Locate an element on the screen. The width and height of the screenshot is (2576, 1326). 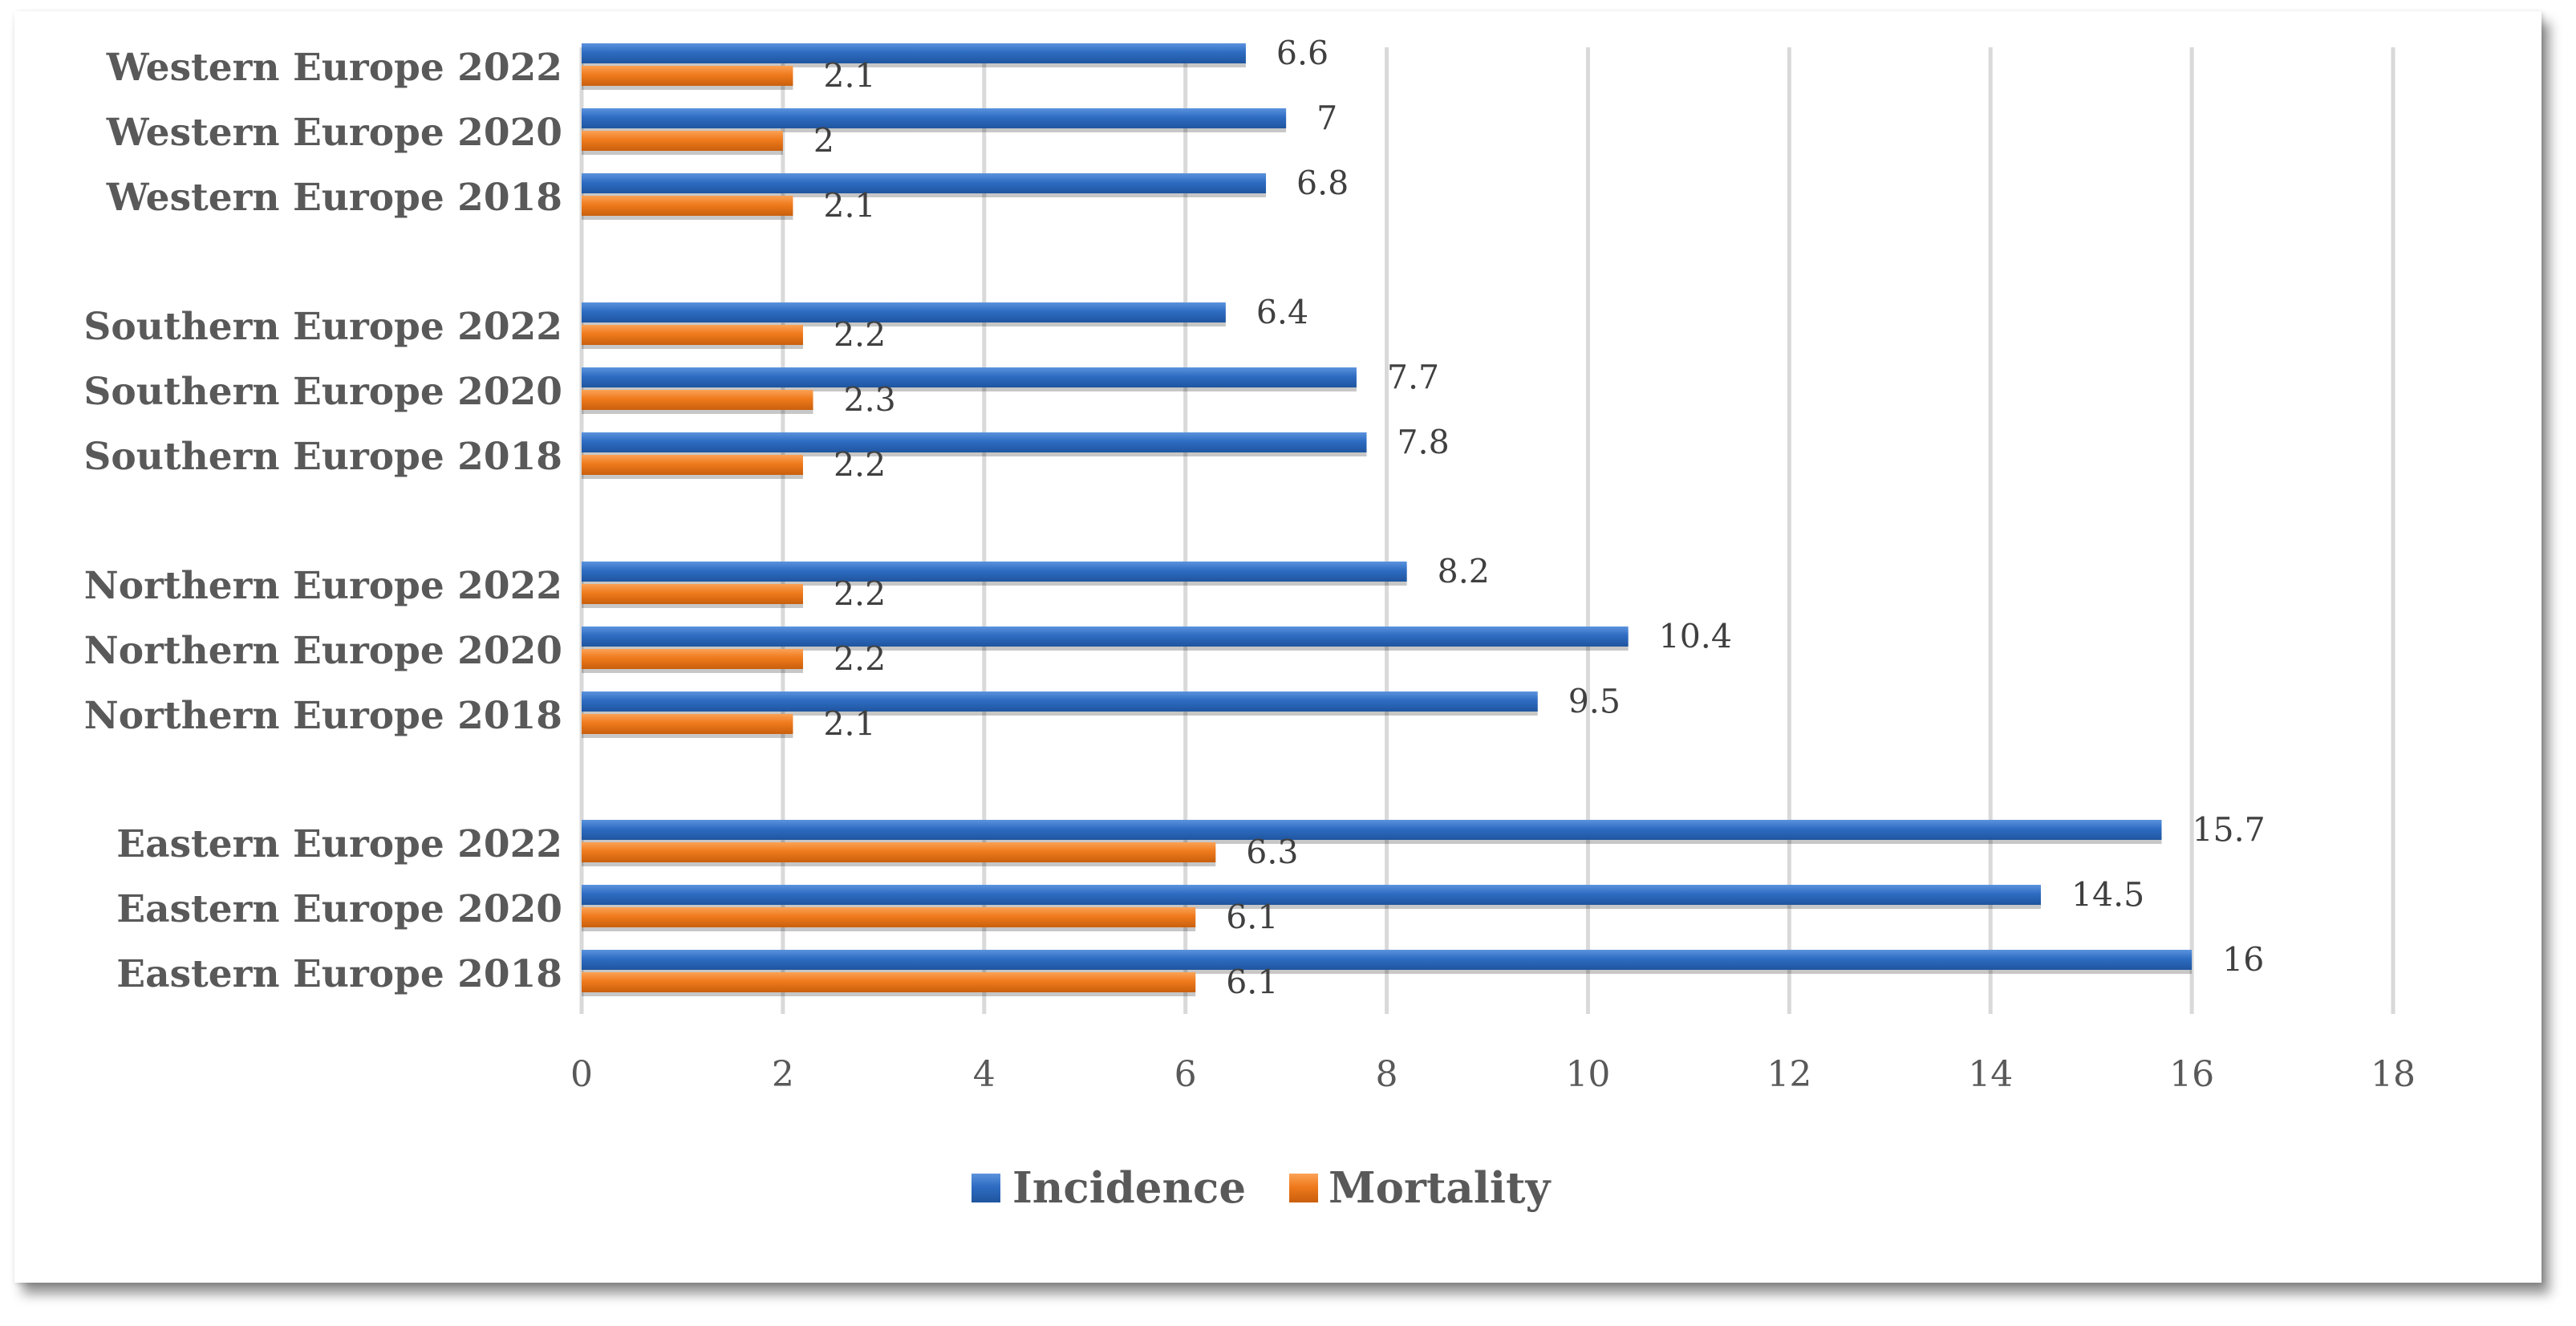
data-label-mortality-6: 2.2 is located at coordinates (860, 594).